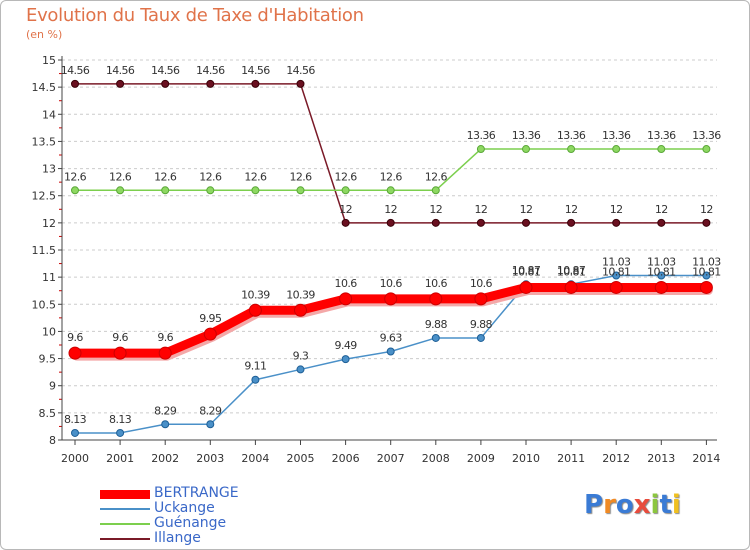 The width and height of the screenshot is (750, 550). What do you see at coordinates (255, 458) in the screenshot?
I see `x-tick-label: 2004` at bounding box center [255, 458].